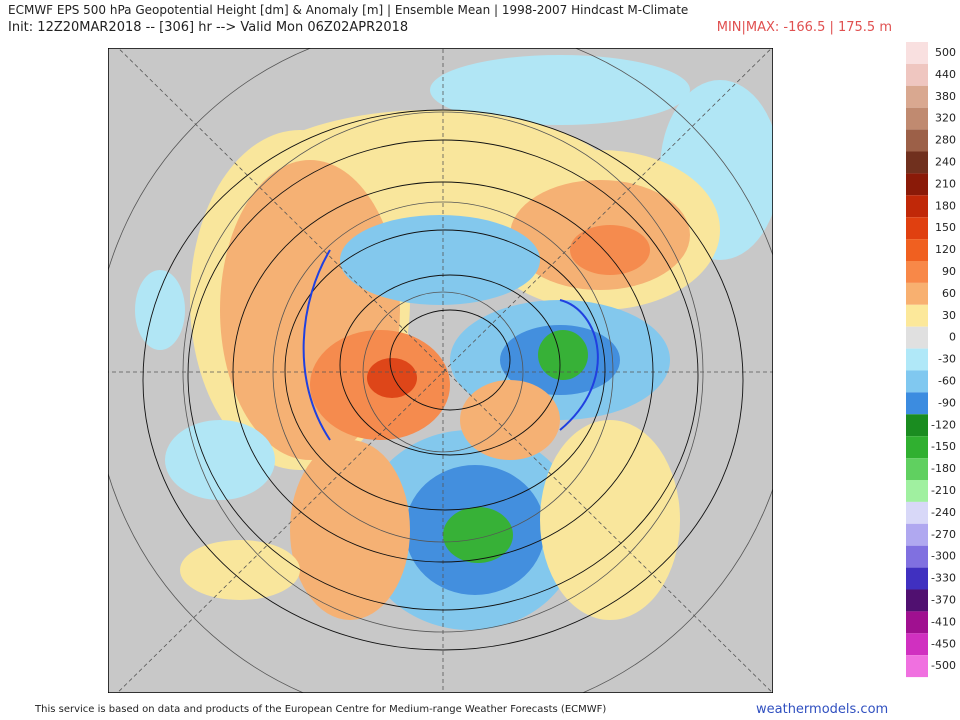  Describe the element at coordinates (943, 578) in the screenshot. I see `colorbar-label: -330` at that location.